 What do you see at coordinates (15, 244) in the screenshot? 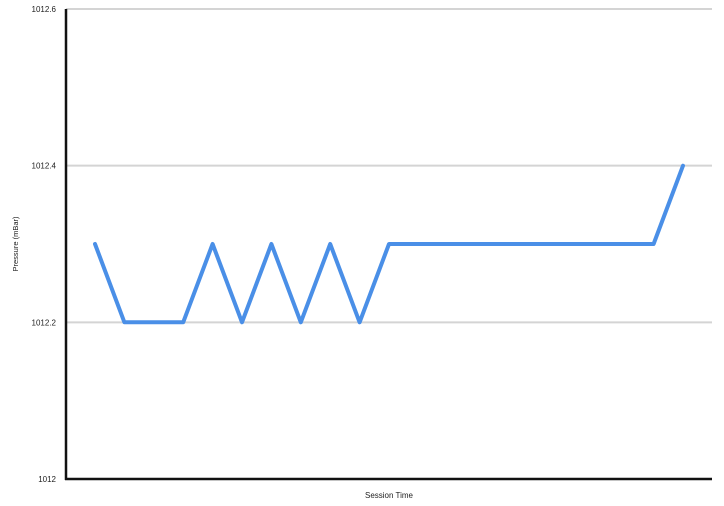
I see `y-axis-label: Pressure (mBar)` at bounding box center [15, 244].